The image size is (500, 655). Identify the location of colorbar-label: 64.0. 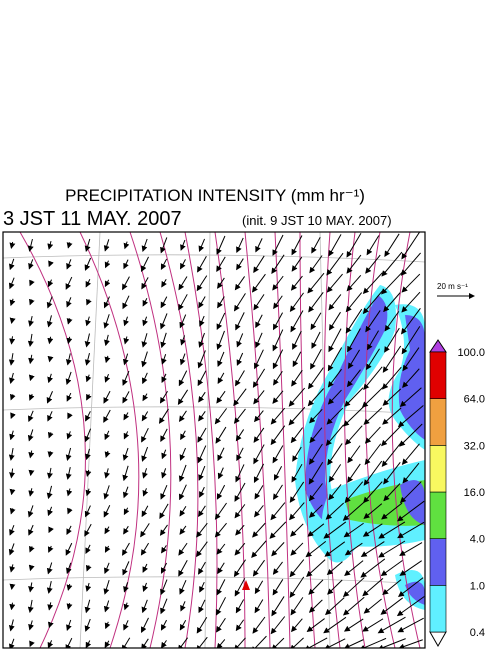
(474, 400).